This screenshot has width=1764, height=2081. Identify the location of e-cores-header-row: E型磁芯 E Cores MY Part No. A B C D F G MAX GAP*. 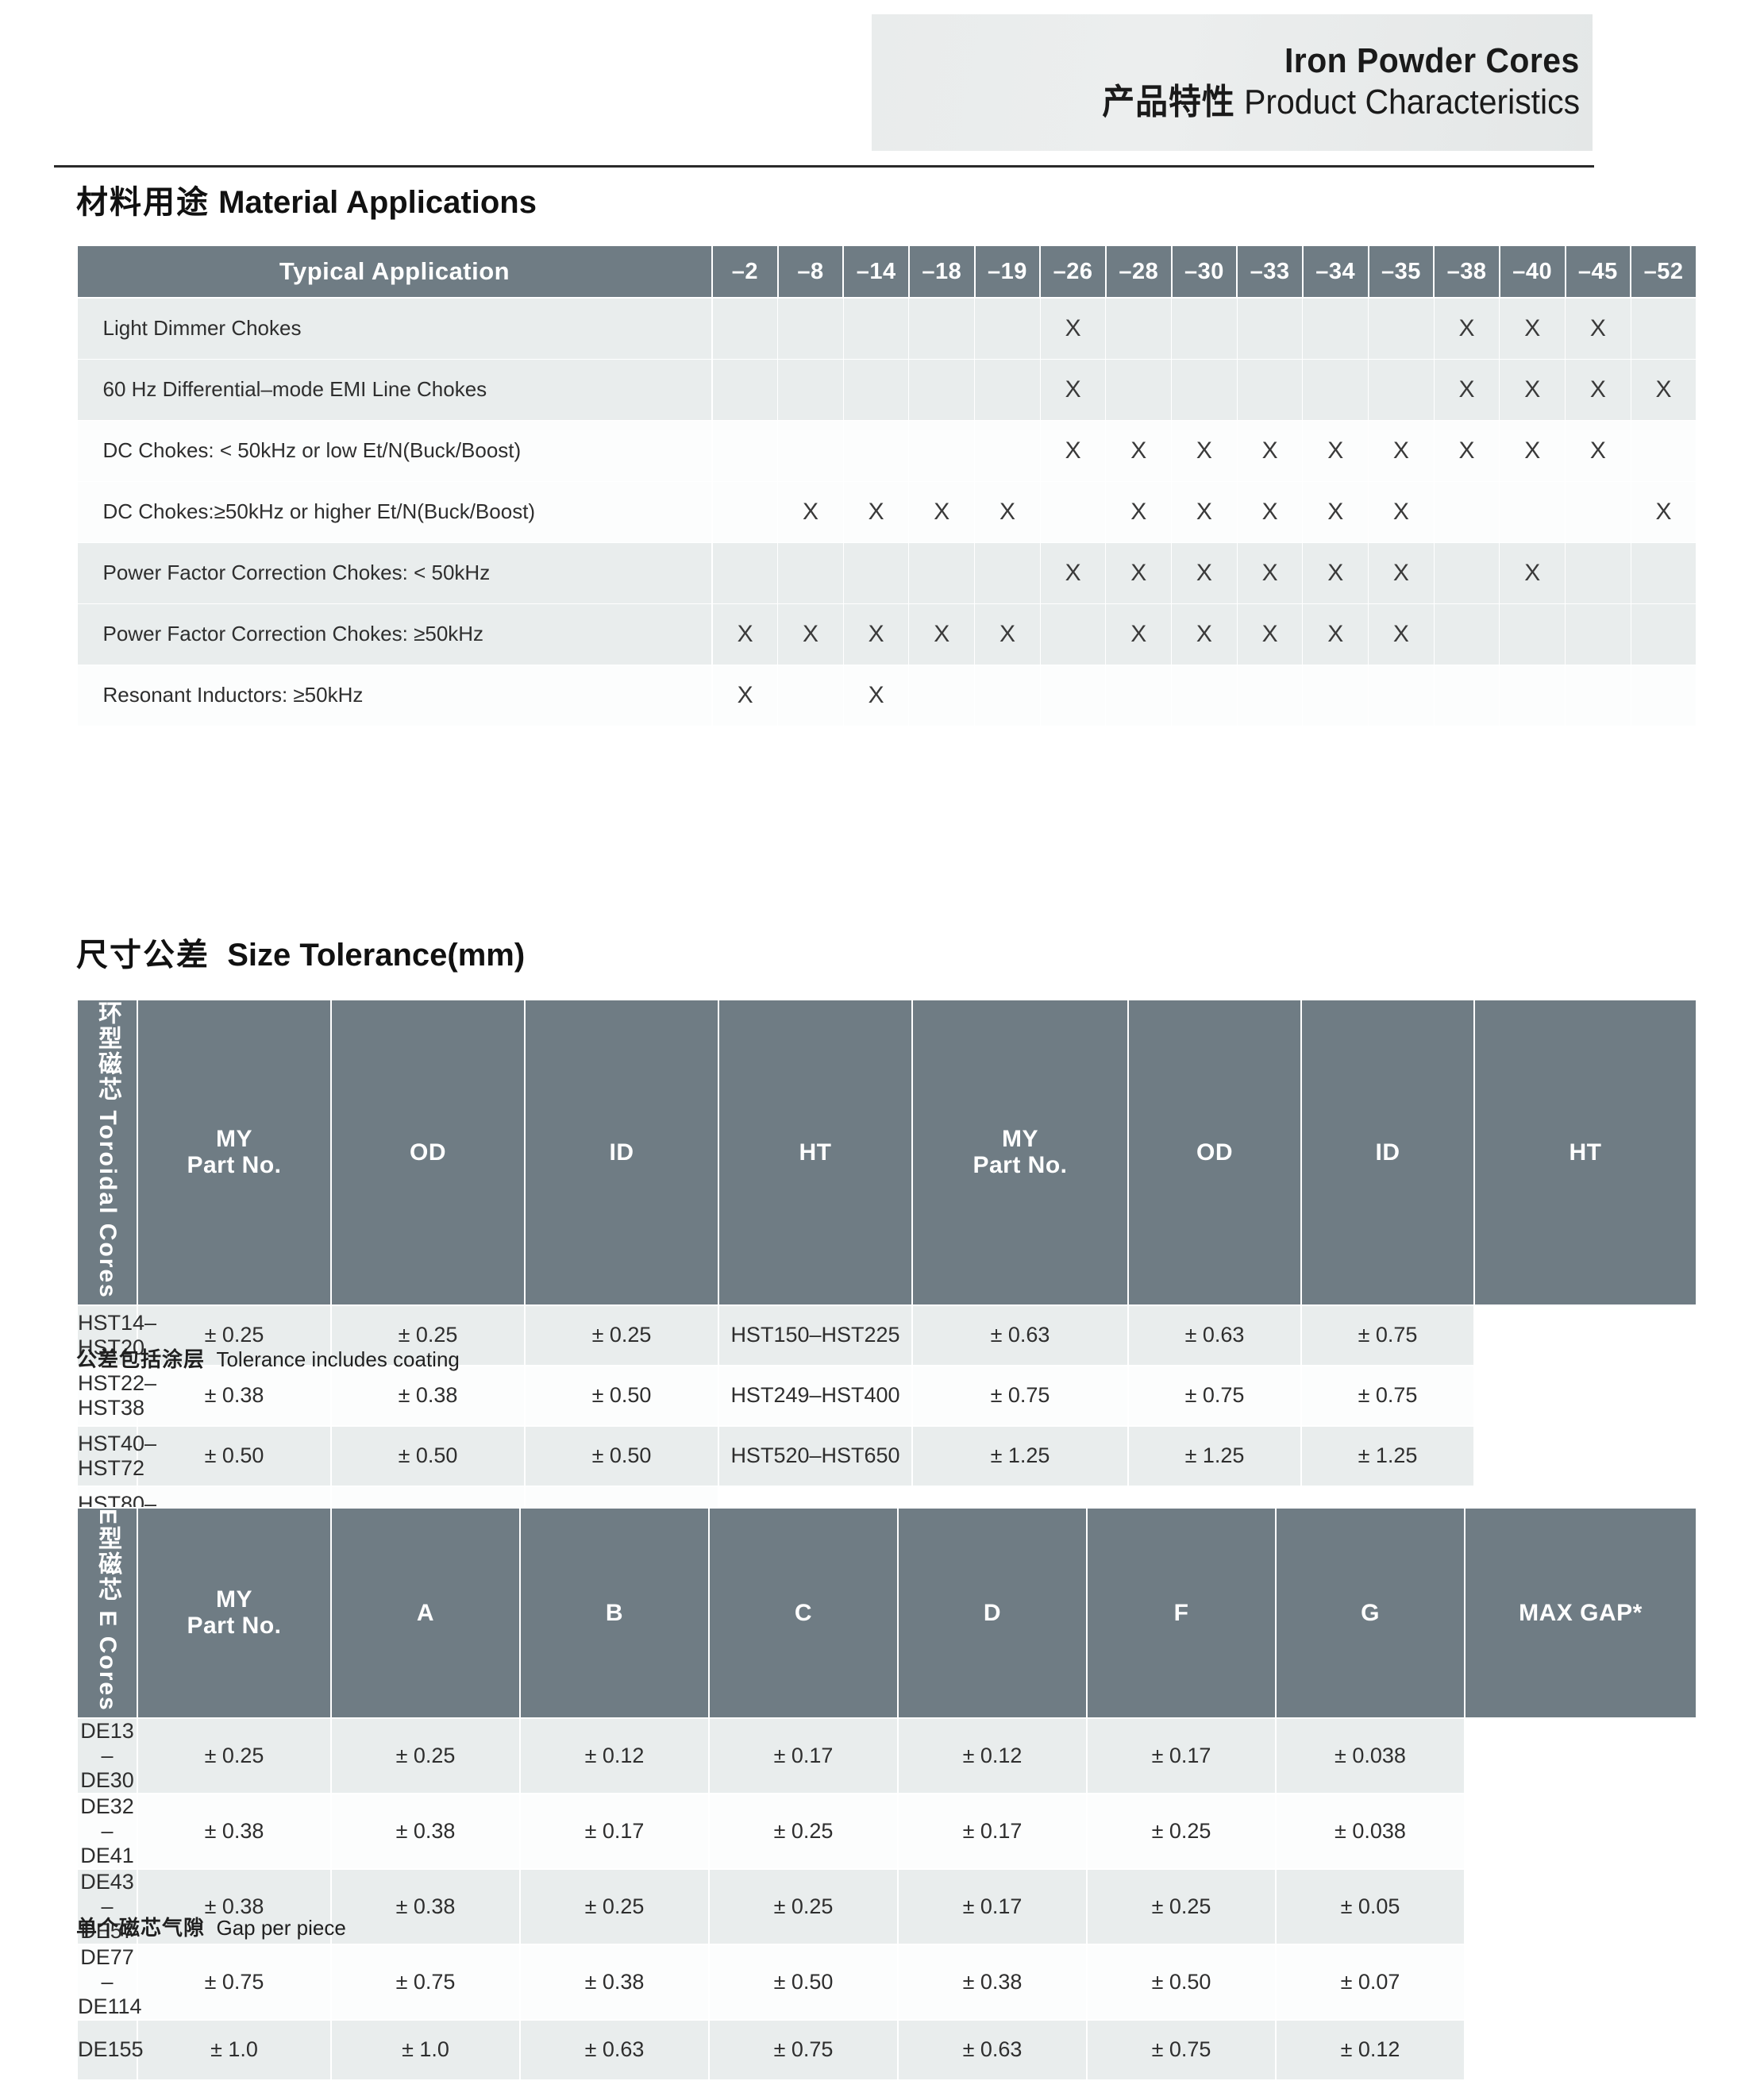
(886, 1613).